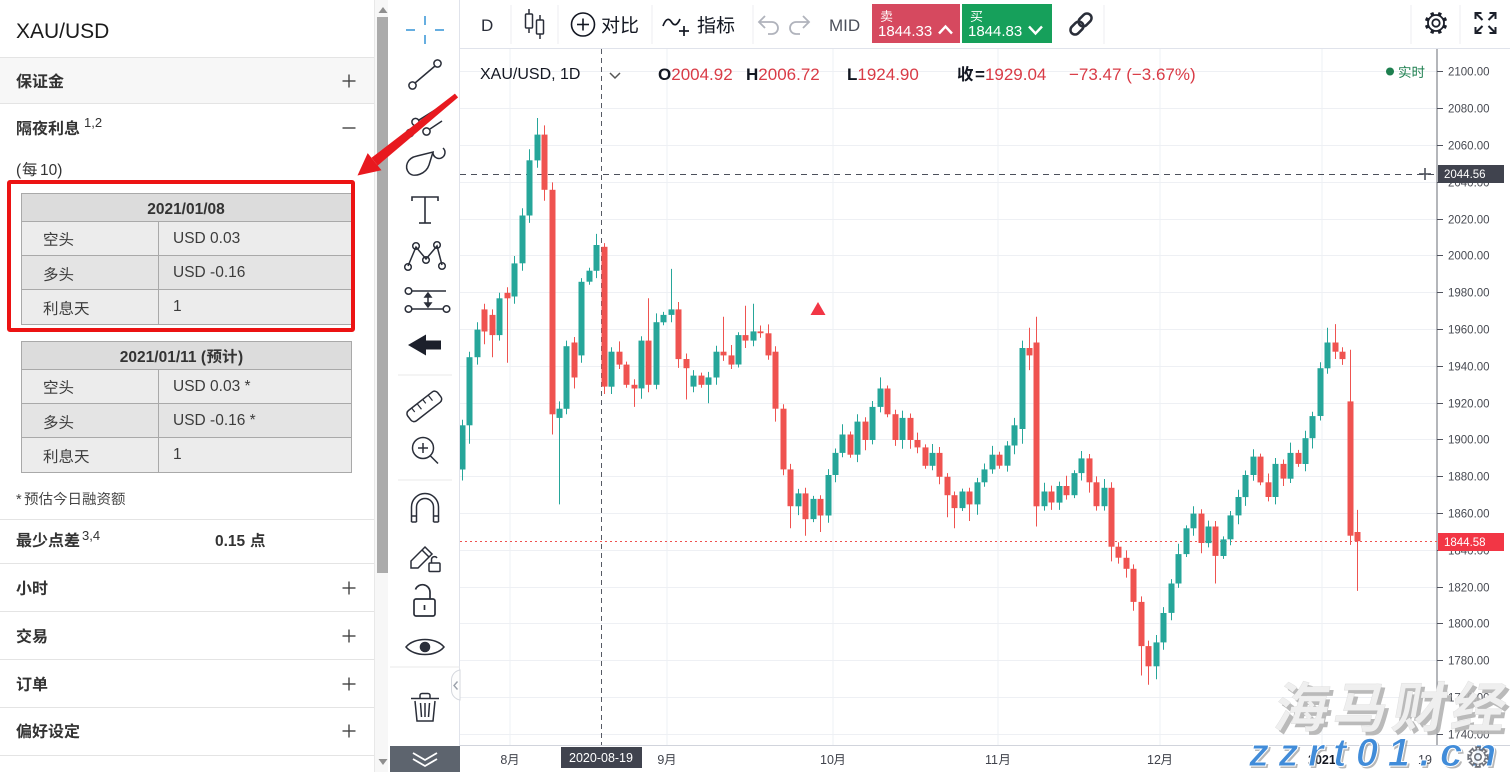 Image resolution: width=1510 pixels, height=777 pixels. I want to click on svg-text: L1924.90, so click(883, 74).